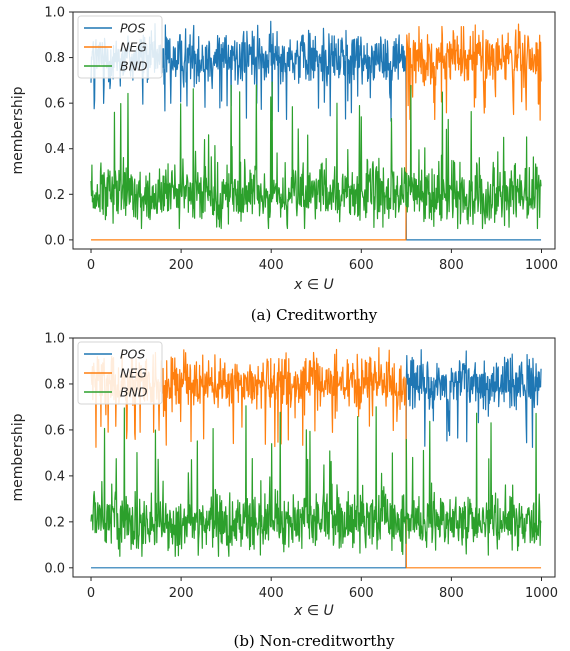  What do you see at coordinates (314, 641) in the screenshot?
I see `figure-caption: (b) Non-creditworthy` at bounding box center [314, 641].